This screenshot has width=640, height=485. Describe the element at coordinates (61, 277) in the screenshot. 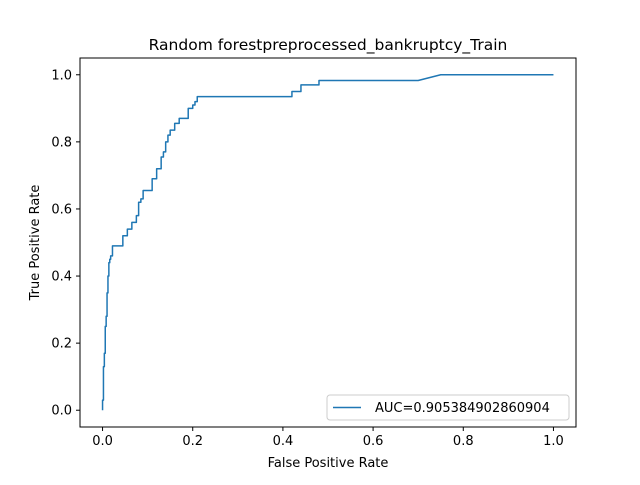

I see `y-tick-label: 0.4` at that location.